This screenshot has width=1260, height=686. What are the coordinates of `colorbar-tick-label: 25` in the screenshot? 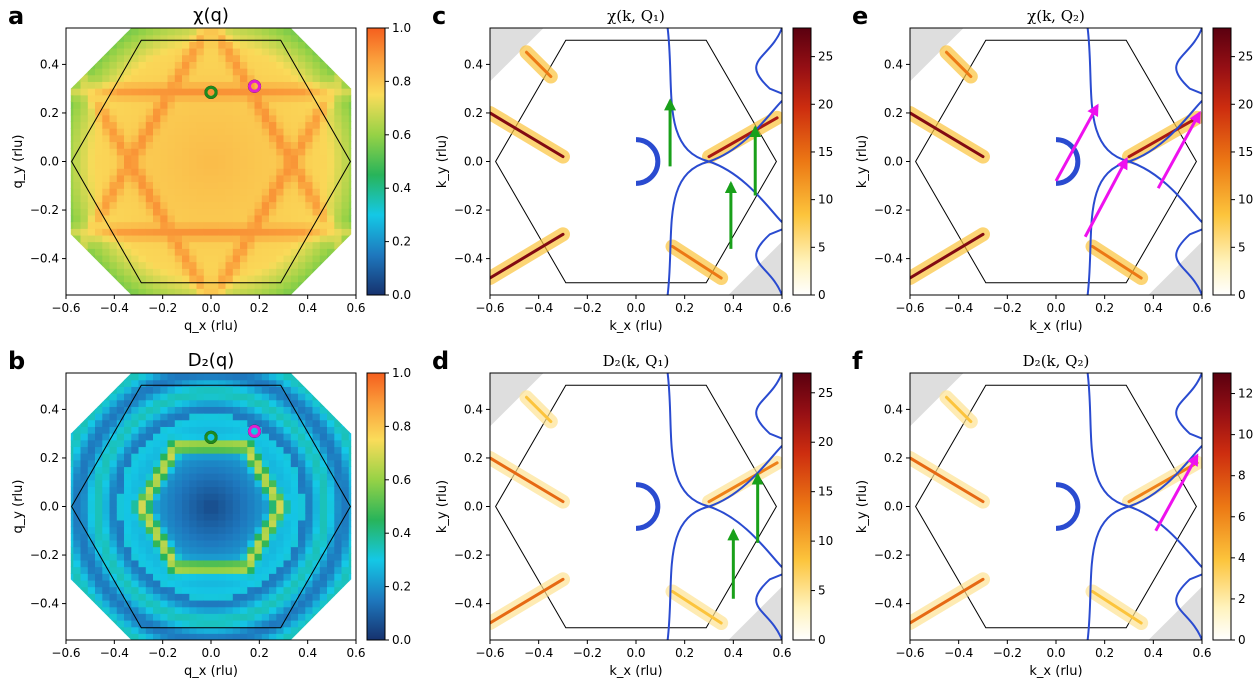 It's located at (1245, 57).